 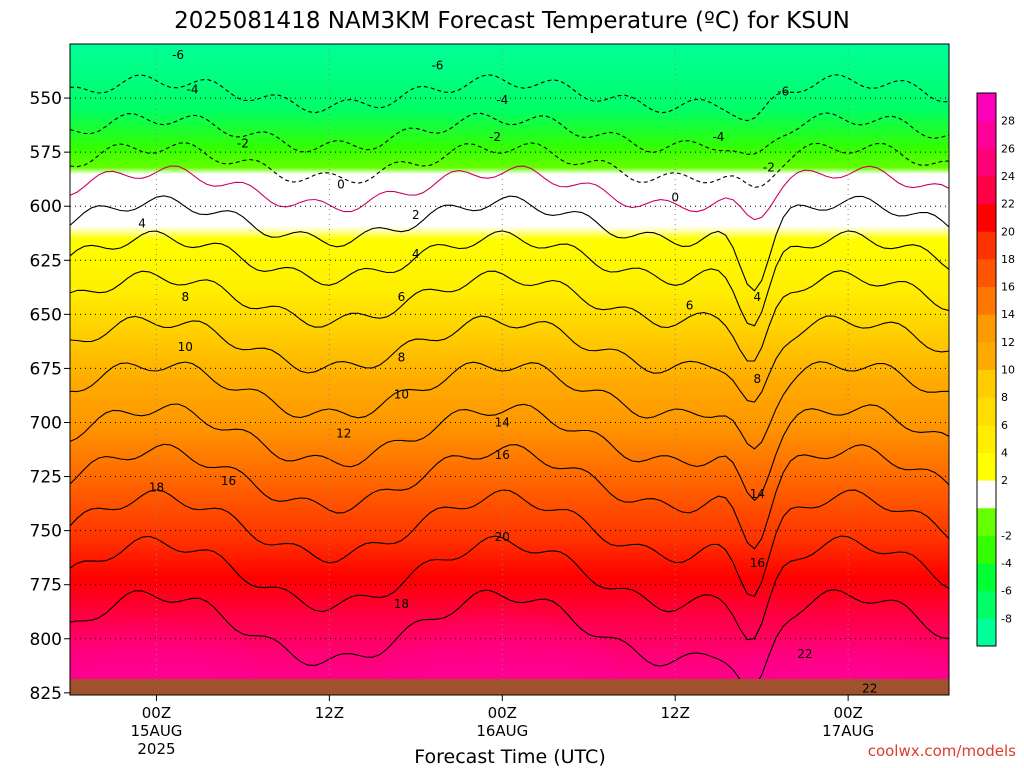 What do you see at coordinates (46, 694) in the screenshot?
I see `y-tick-label: 825` at bounding box center [46, 694].